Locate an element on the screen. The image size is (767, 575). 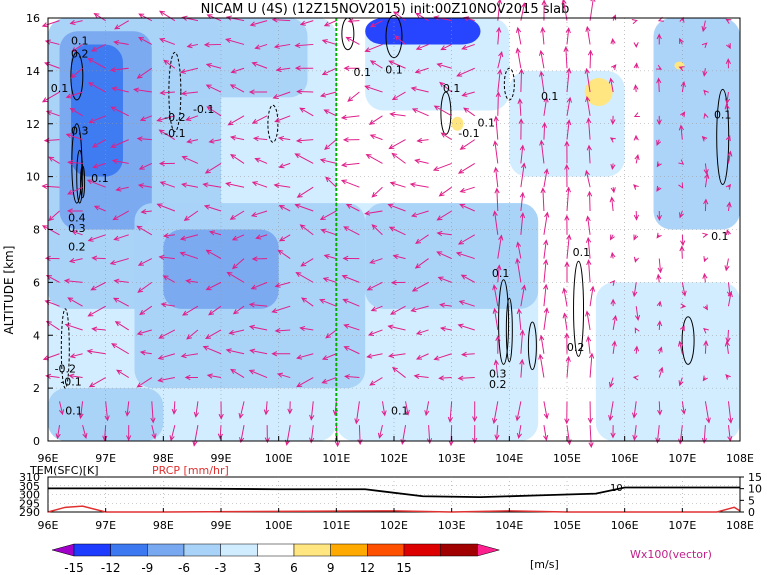
contour-label: -0.1 is located at coordinates (70, 381).